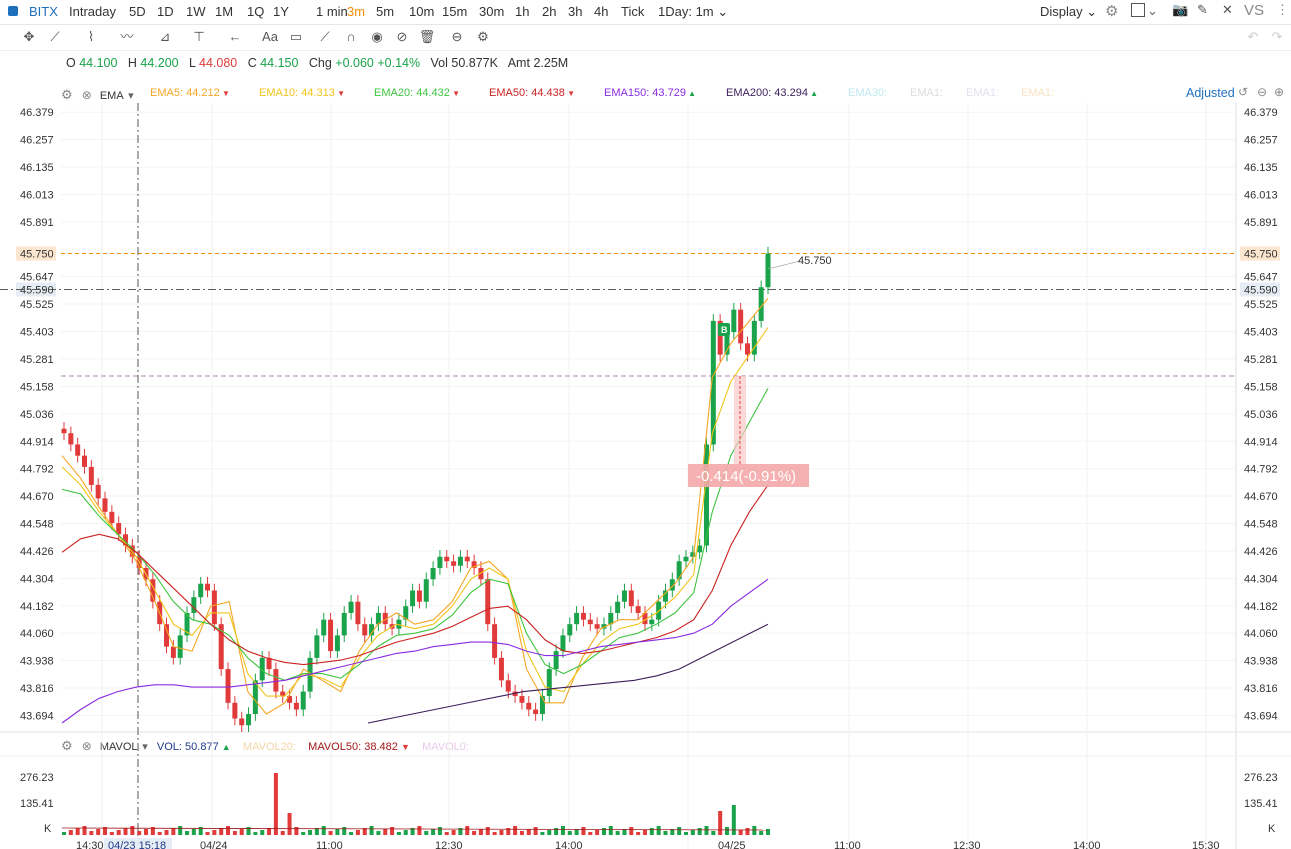  What do you see at coordinates (256, 11) in the screenshot?
I see `timeframe-1q: 1Q` at bounding box center [256, 11].